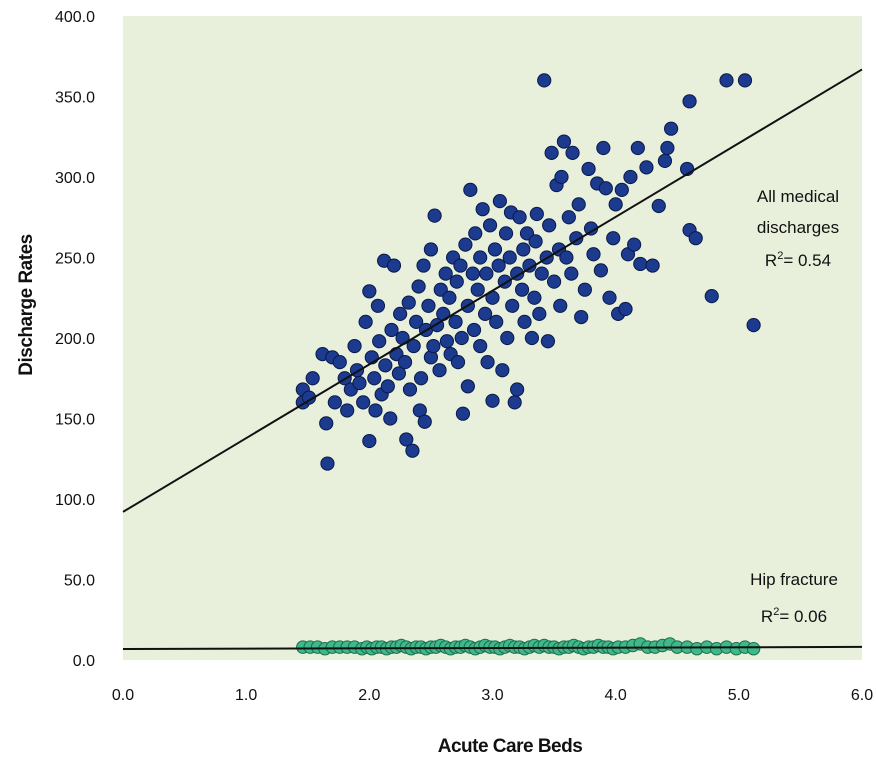 This screenshot has width=876, height=758. I want to click on medical-series-label-line2: discharges, so click(798, 227).